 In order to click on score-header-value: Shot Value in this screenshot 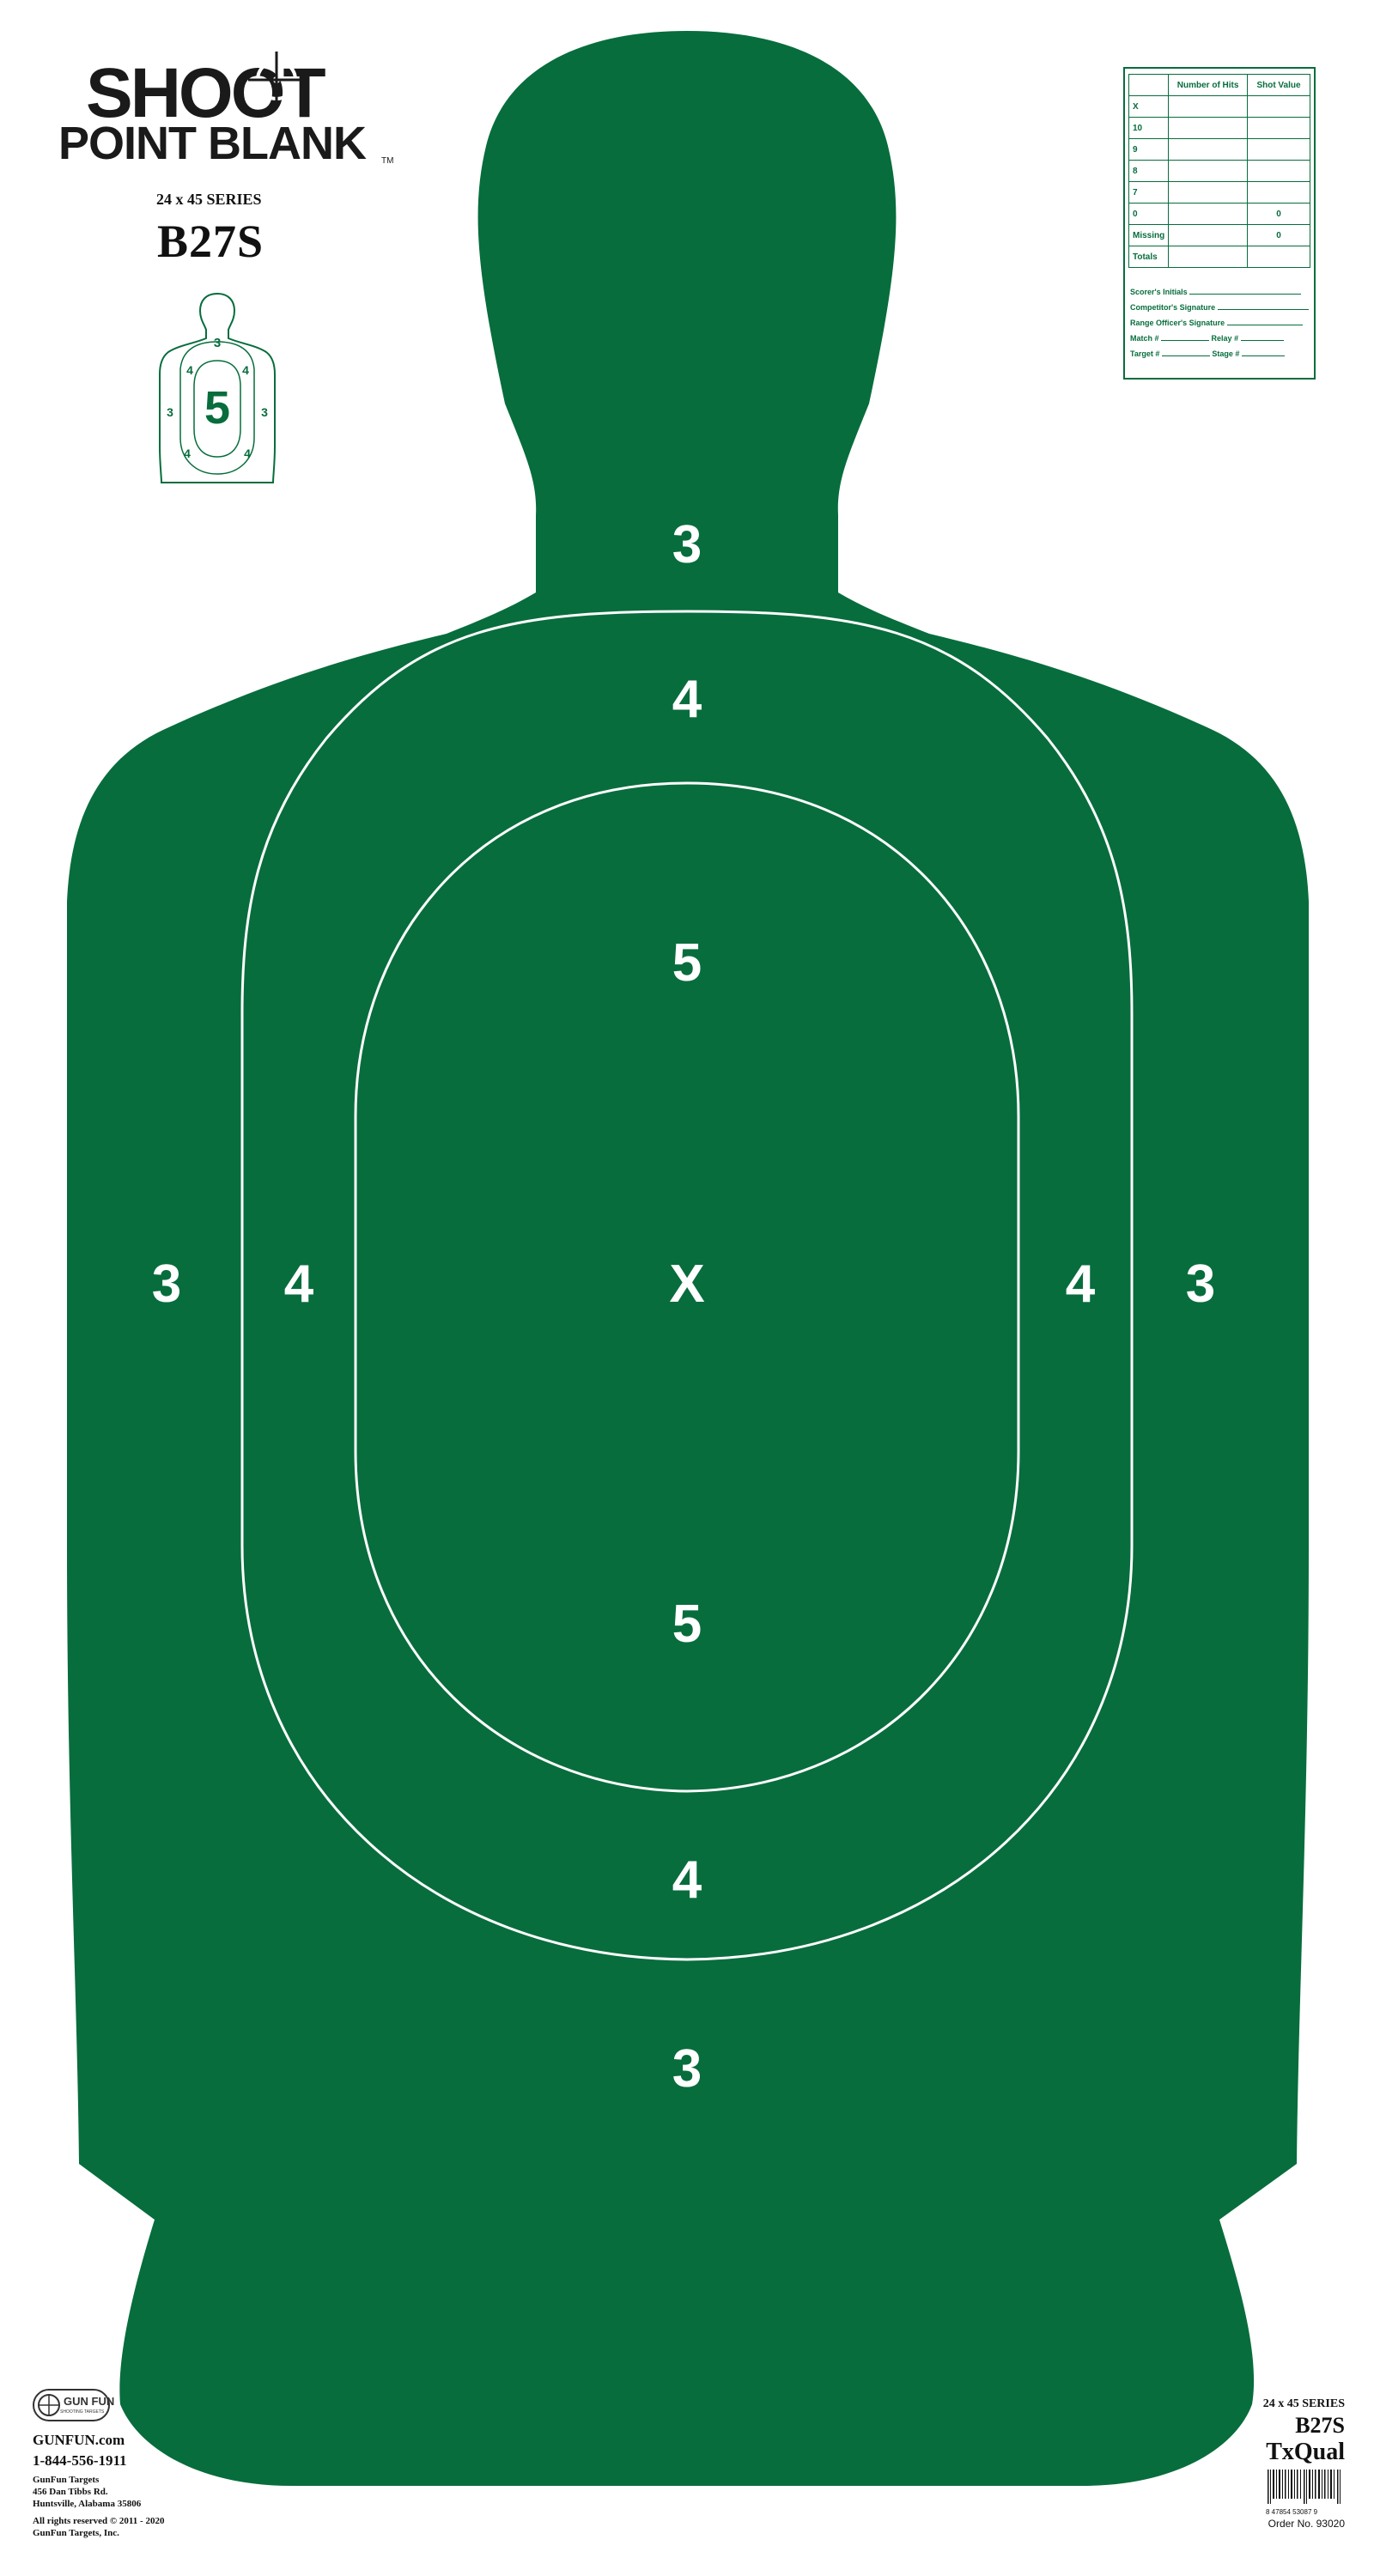, I will do `click(1278, 85)`.